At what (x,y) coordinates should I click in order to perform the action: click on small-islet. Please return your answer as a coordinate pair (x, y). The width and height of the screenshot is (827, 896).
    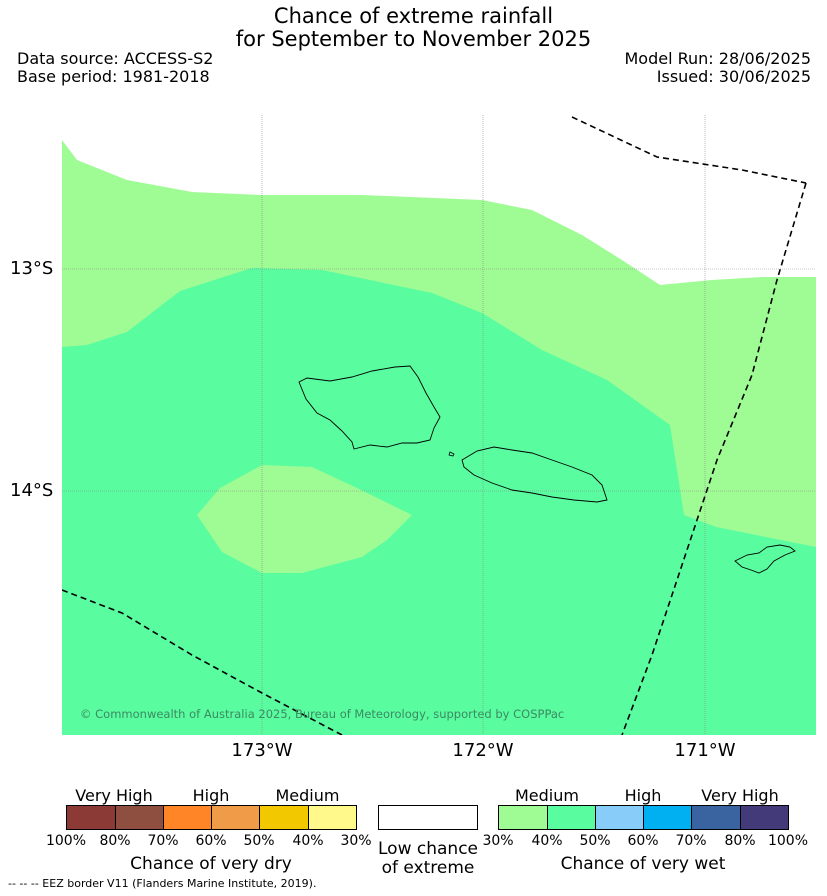
    Looking at the image, I should click on (451, 454).